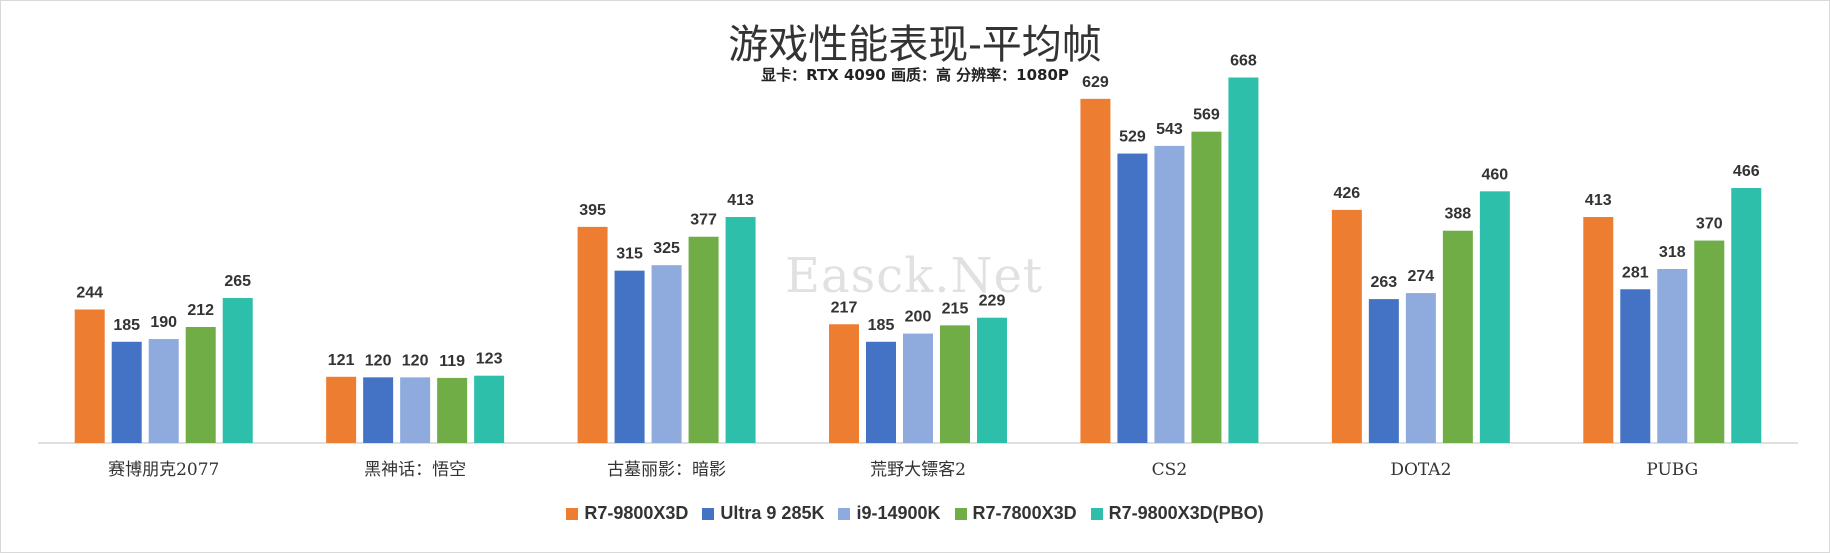  What do you see at coordinates (898, 513) in the screenshot?
I see `legend-label: i9-14900K` at bounding box center [898, 513].